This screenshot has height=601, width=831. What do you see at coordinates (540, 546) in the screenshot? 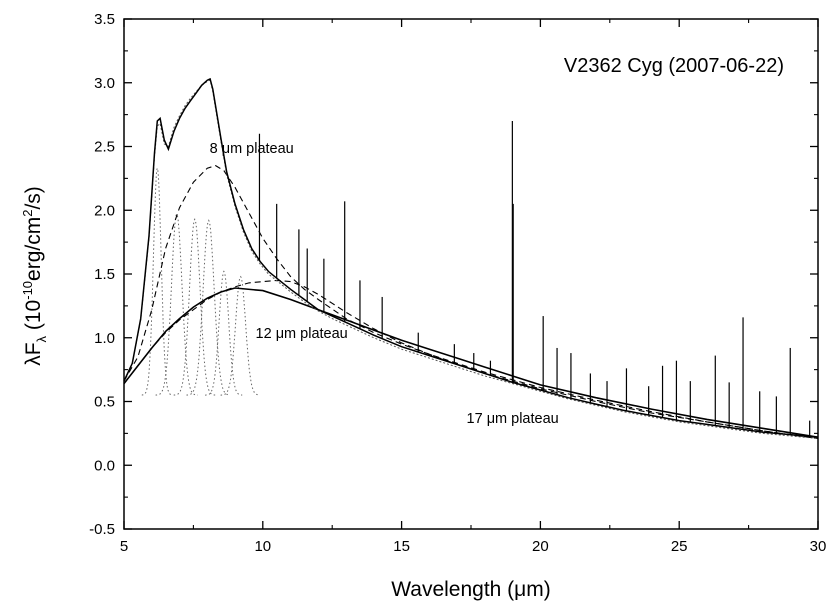
I see `x-tick-label: 20` at bounding box center [540, 546].